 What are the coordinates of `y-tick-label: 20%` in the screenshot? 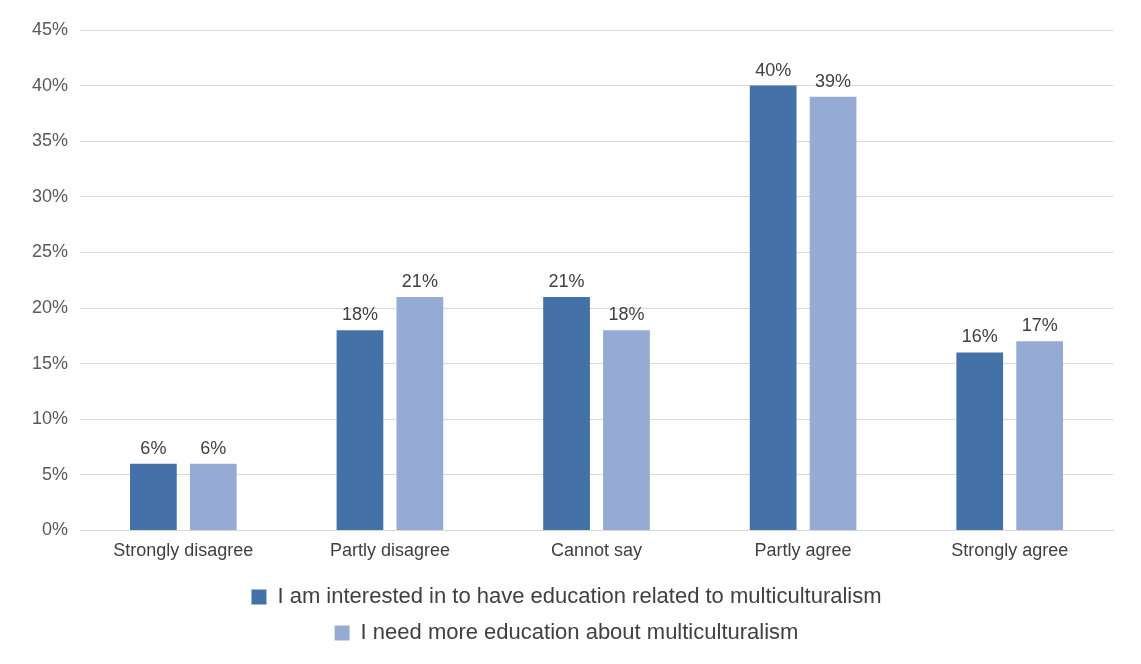 It's located at (50, 306).